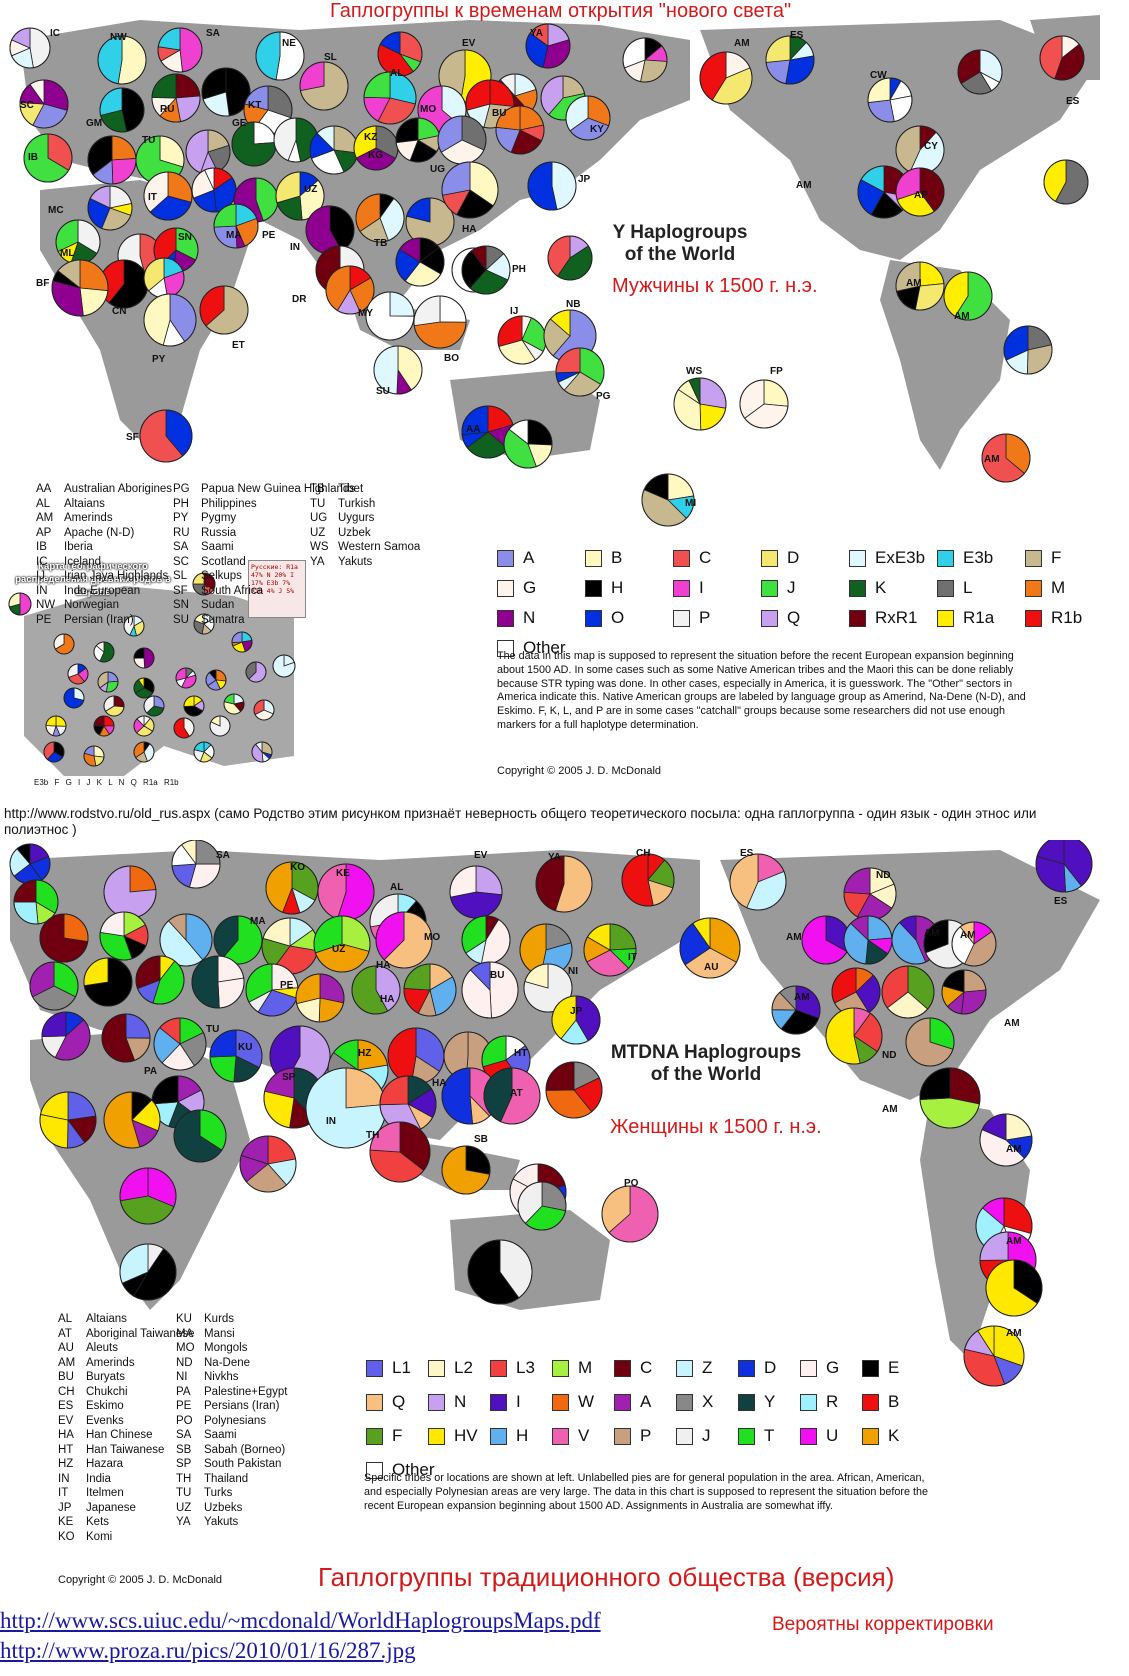 The height and width of the screenshot is (1676, 1129). What do you see at coordinates (857, 588) in the screenshot?
I see `y-legend-swatch` at bounding box center [857, 588].